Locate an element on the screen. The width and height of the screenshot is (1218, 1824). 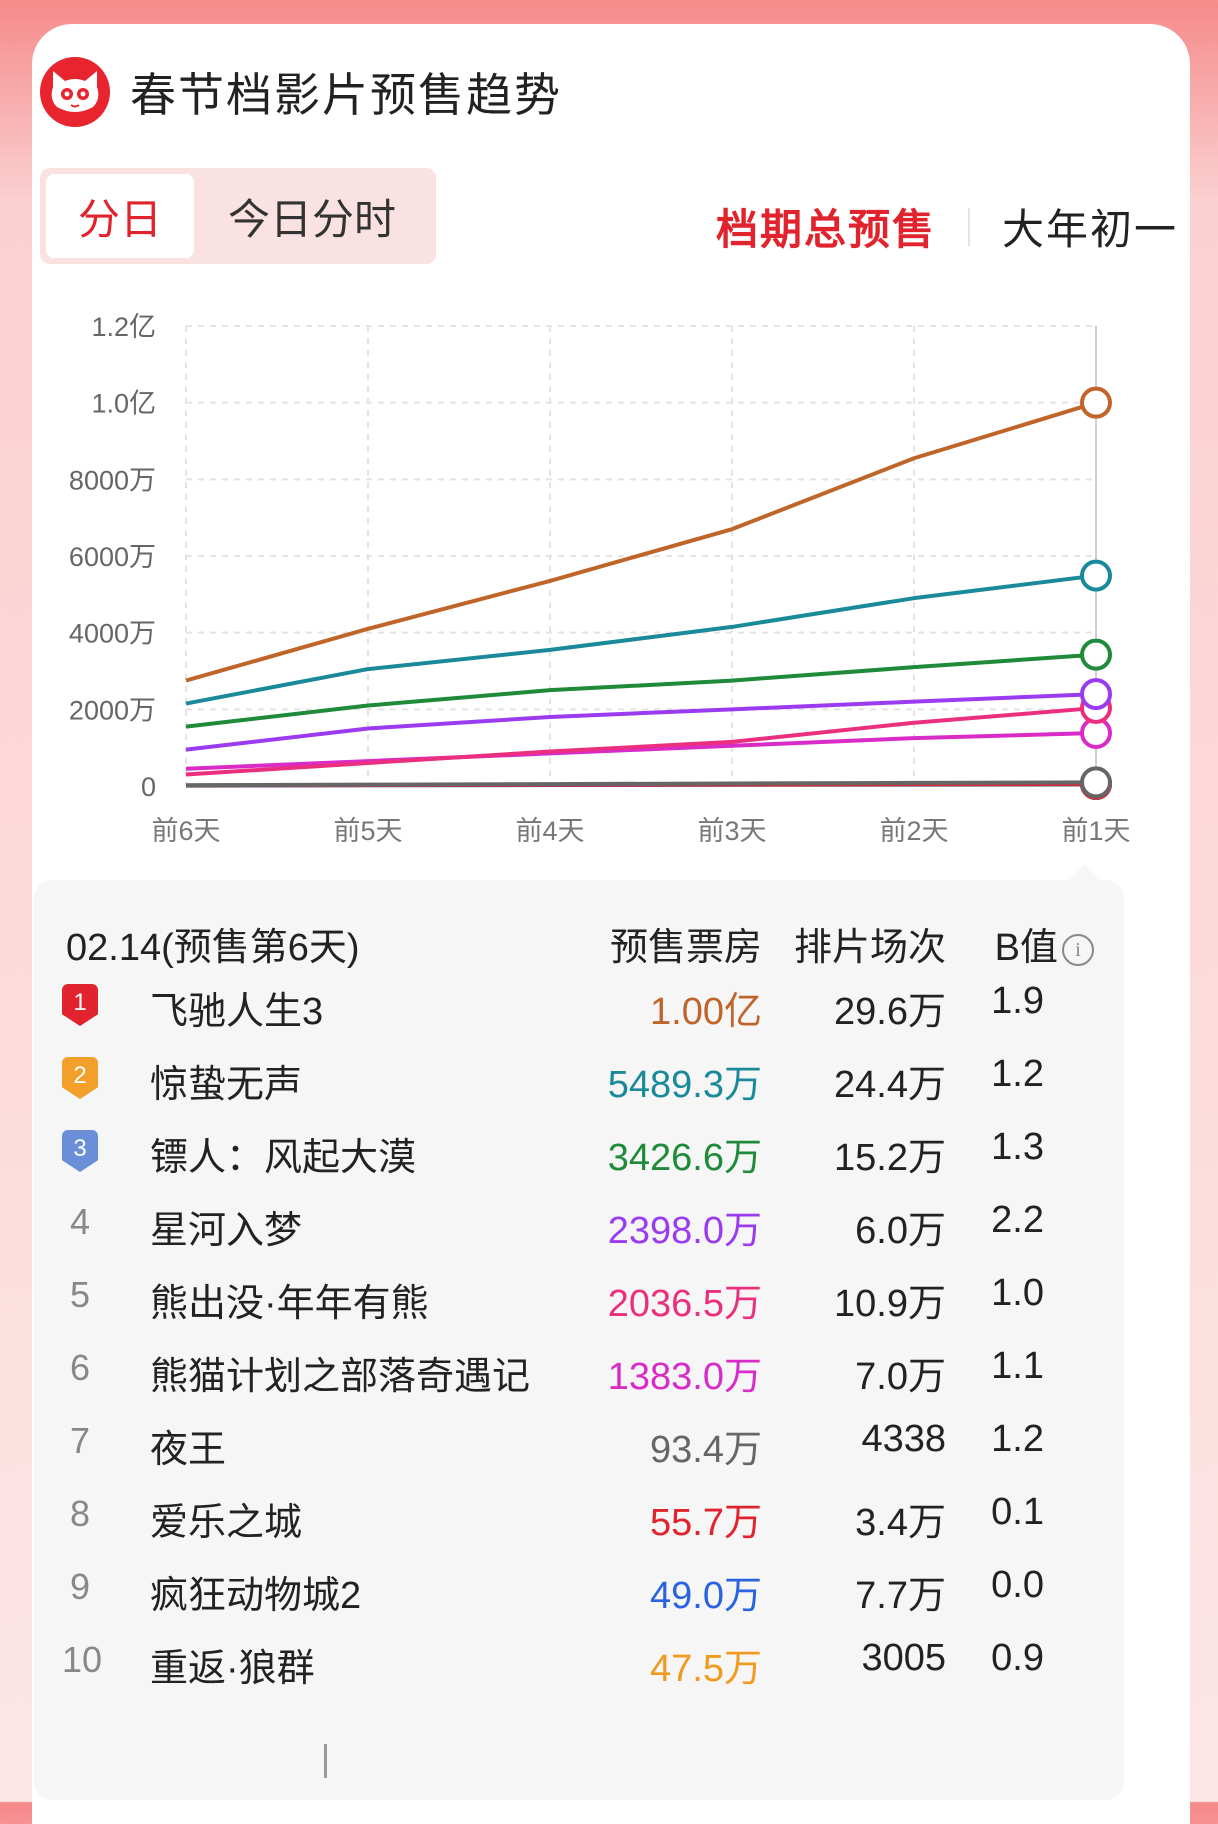
shows-value: 4338 is located at coordinates (903, 1439).